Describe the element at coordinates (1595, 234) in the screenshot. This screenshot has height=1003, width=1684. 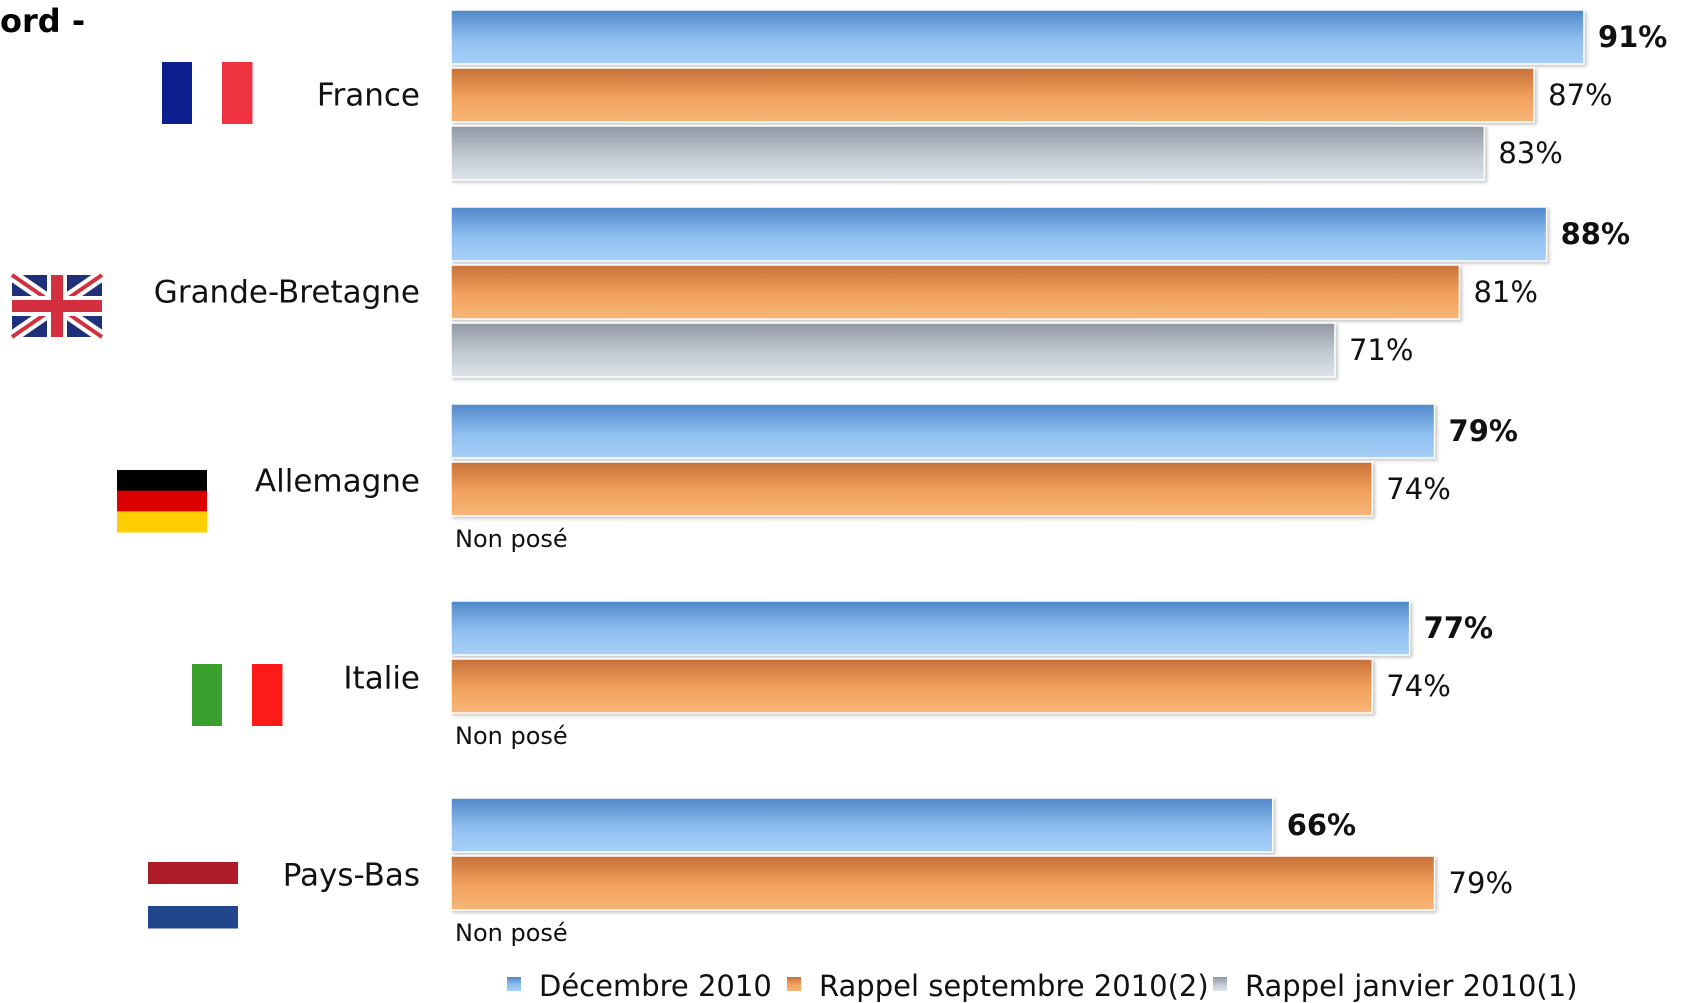
I see `data-label-grande-bretagne-series-1: 88%` at that location.